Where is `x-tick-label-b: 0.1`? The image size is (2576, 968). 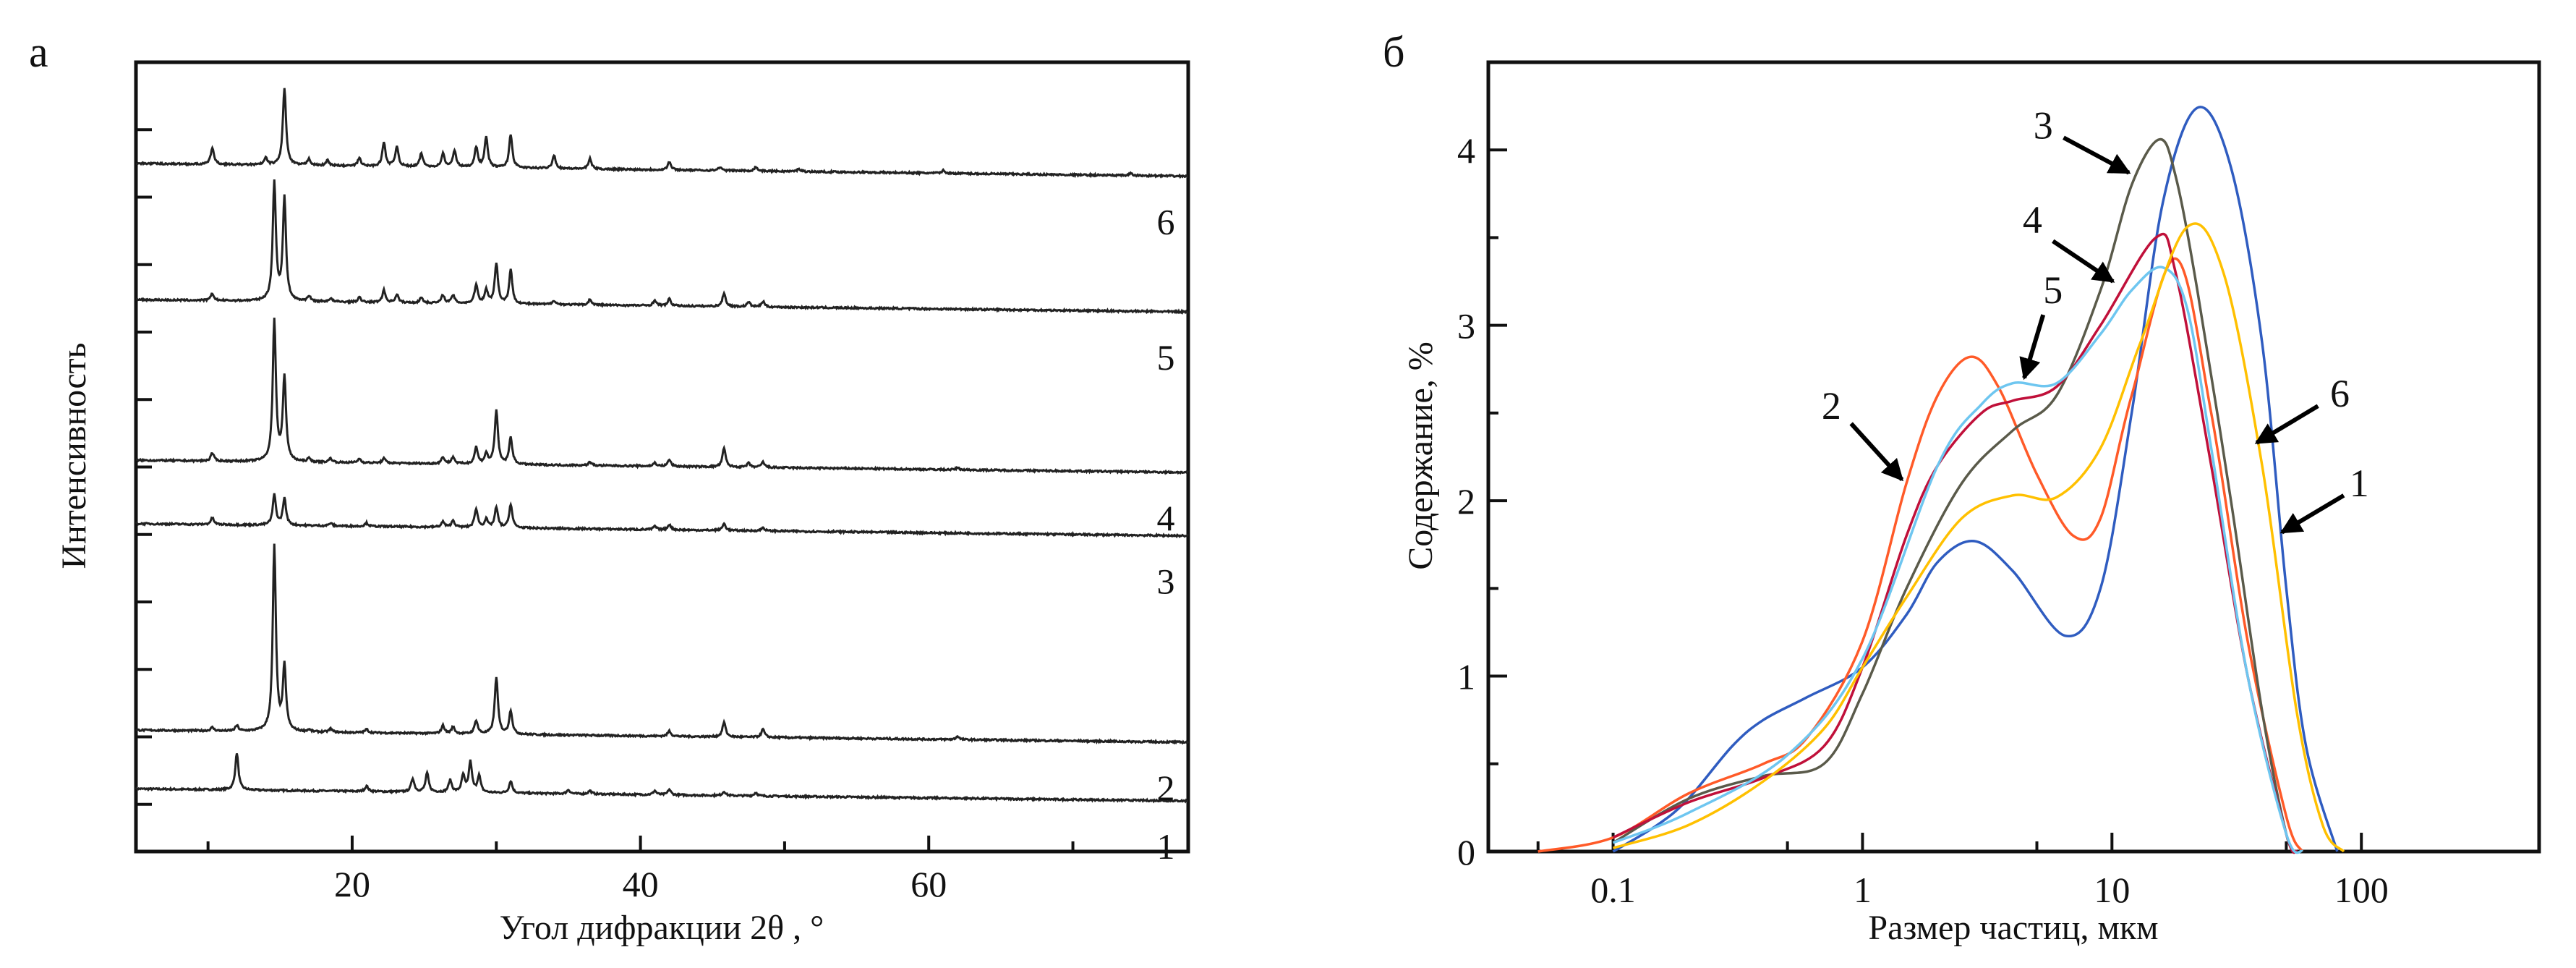 x-tick-label-b: 0.1 is located at coordinates (1613, 890).